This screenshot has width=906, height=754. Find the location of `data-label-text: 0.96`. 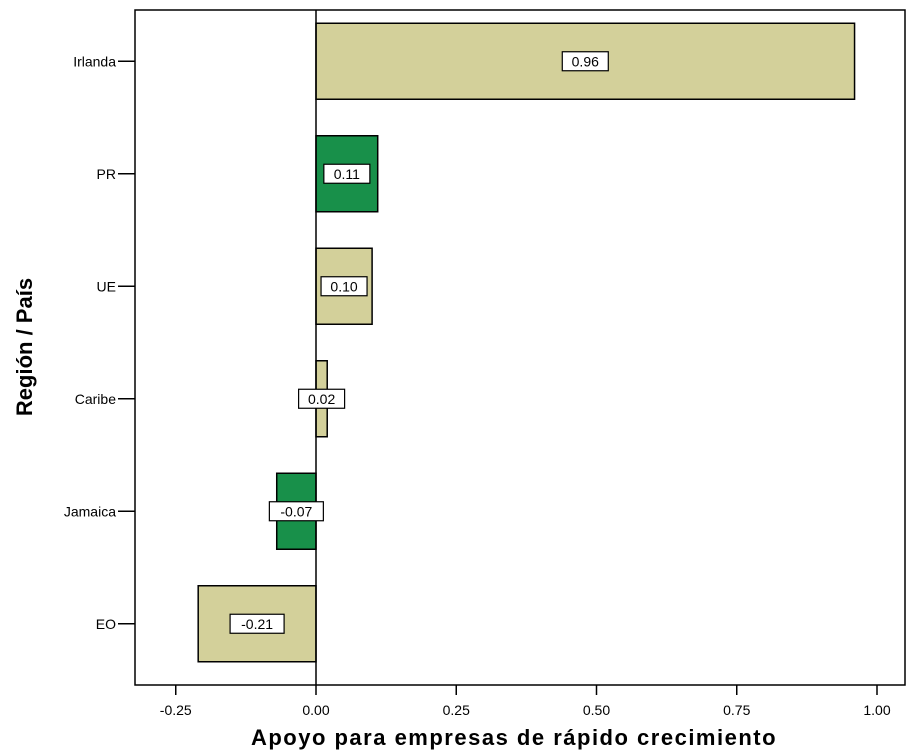

data-label-text: 0.96 is located at coordinates (585, 61).